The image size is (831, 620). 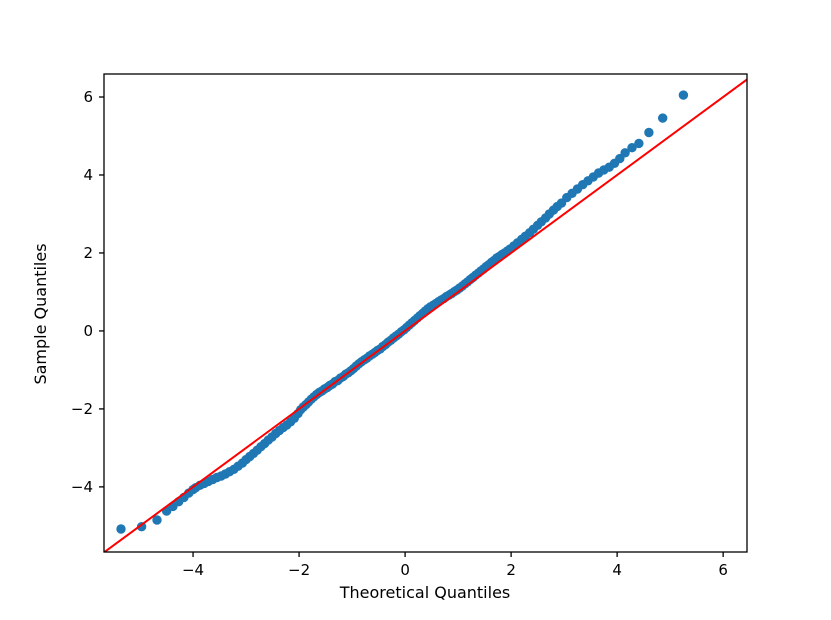 I want to click on x-tick-label: 0, so click(x=405, y=570).